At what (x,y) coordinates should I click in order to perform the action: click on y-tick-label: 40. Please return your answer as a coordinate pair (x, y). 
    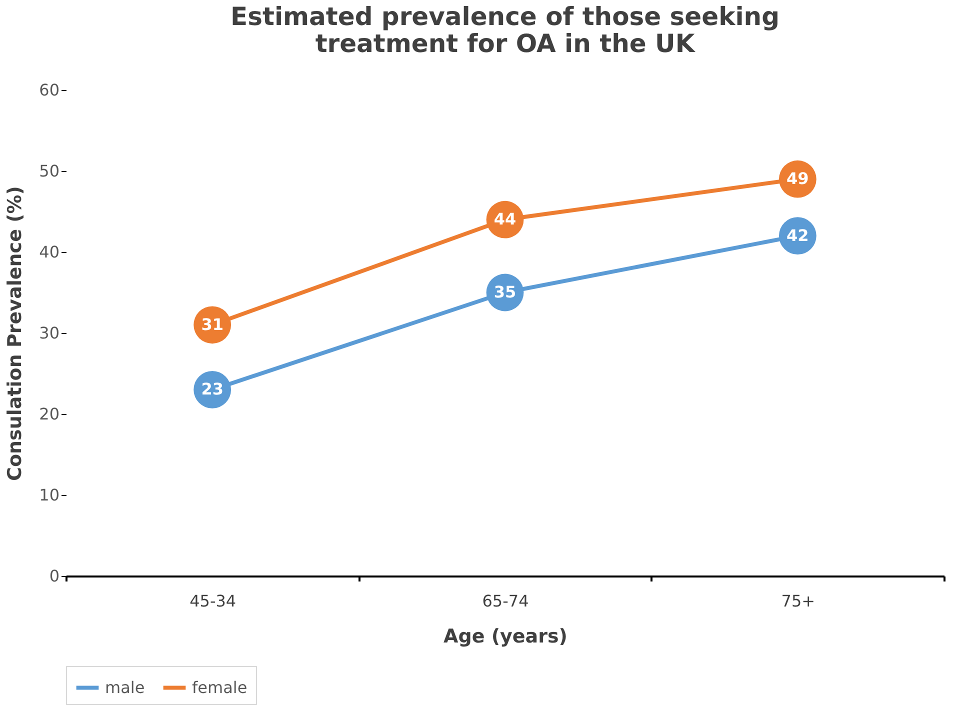
    Looking at the image, I should click on (49, 252).